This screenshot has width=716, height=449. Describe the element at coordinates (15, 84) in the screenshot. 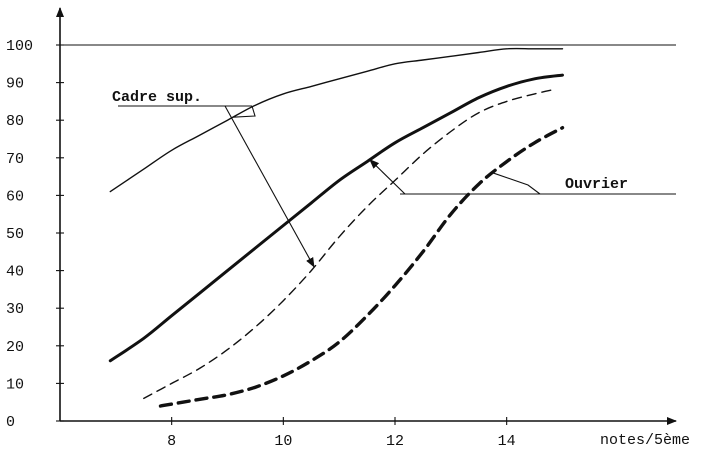

I see `y-tick-label: 90` at that location.